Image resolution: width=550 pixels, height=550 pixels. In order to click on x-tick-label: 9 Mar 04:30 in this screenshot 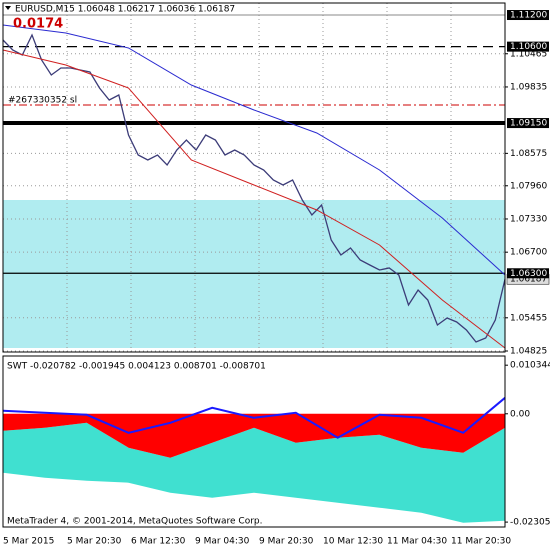, I will do `click(222, 542)`.